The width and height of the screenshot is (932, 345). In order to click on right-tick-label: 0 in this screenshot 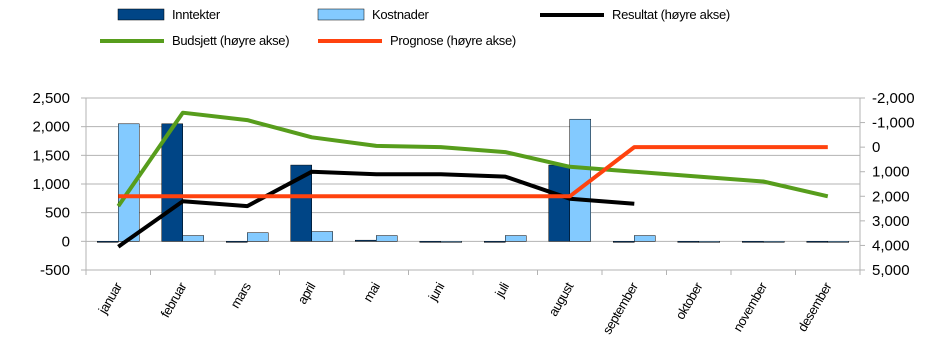, I will do `click(876, 147)`.